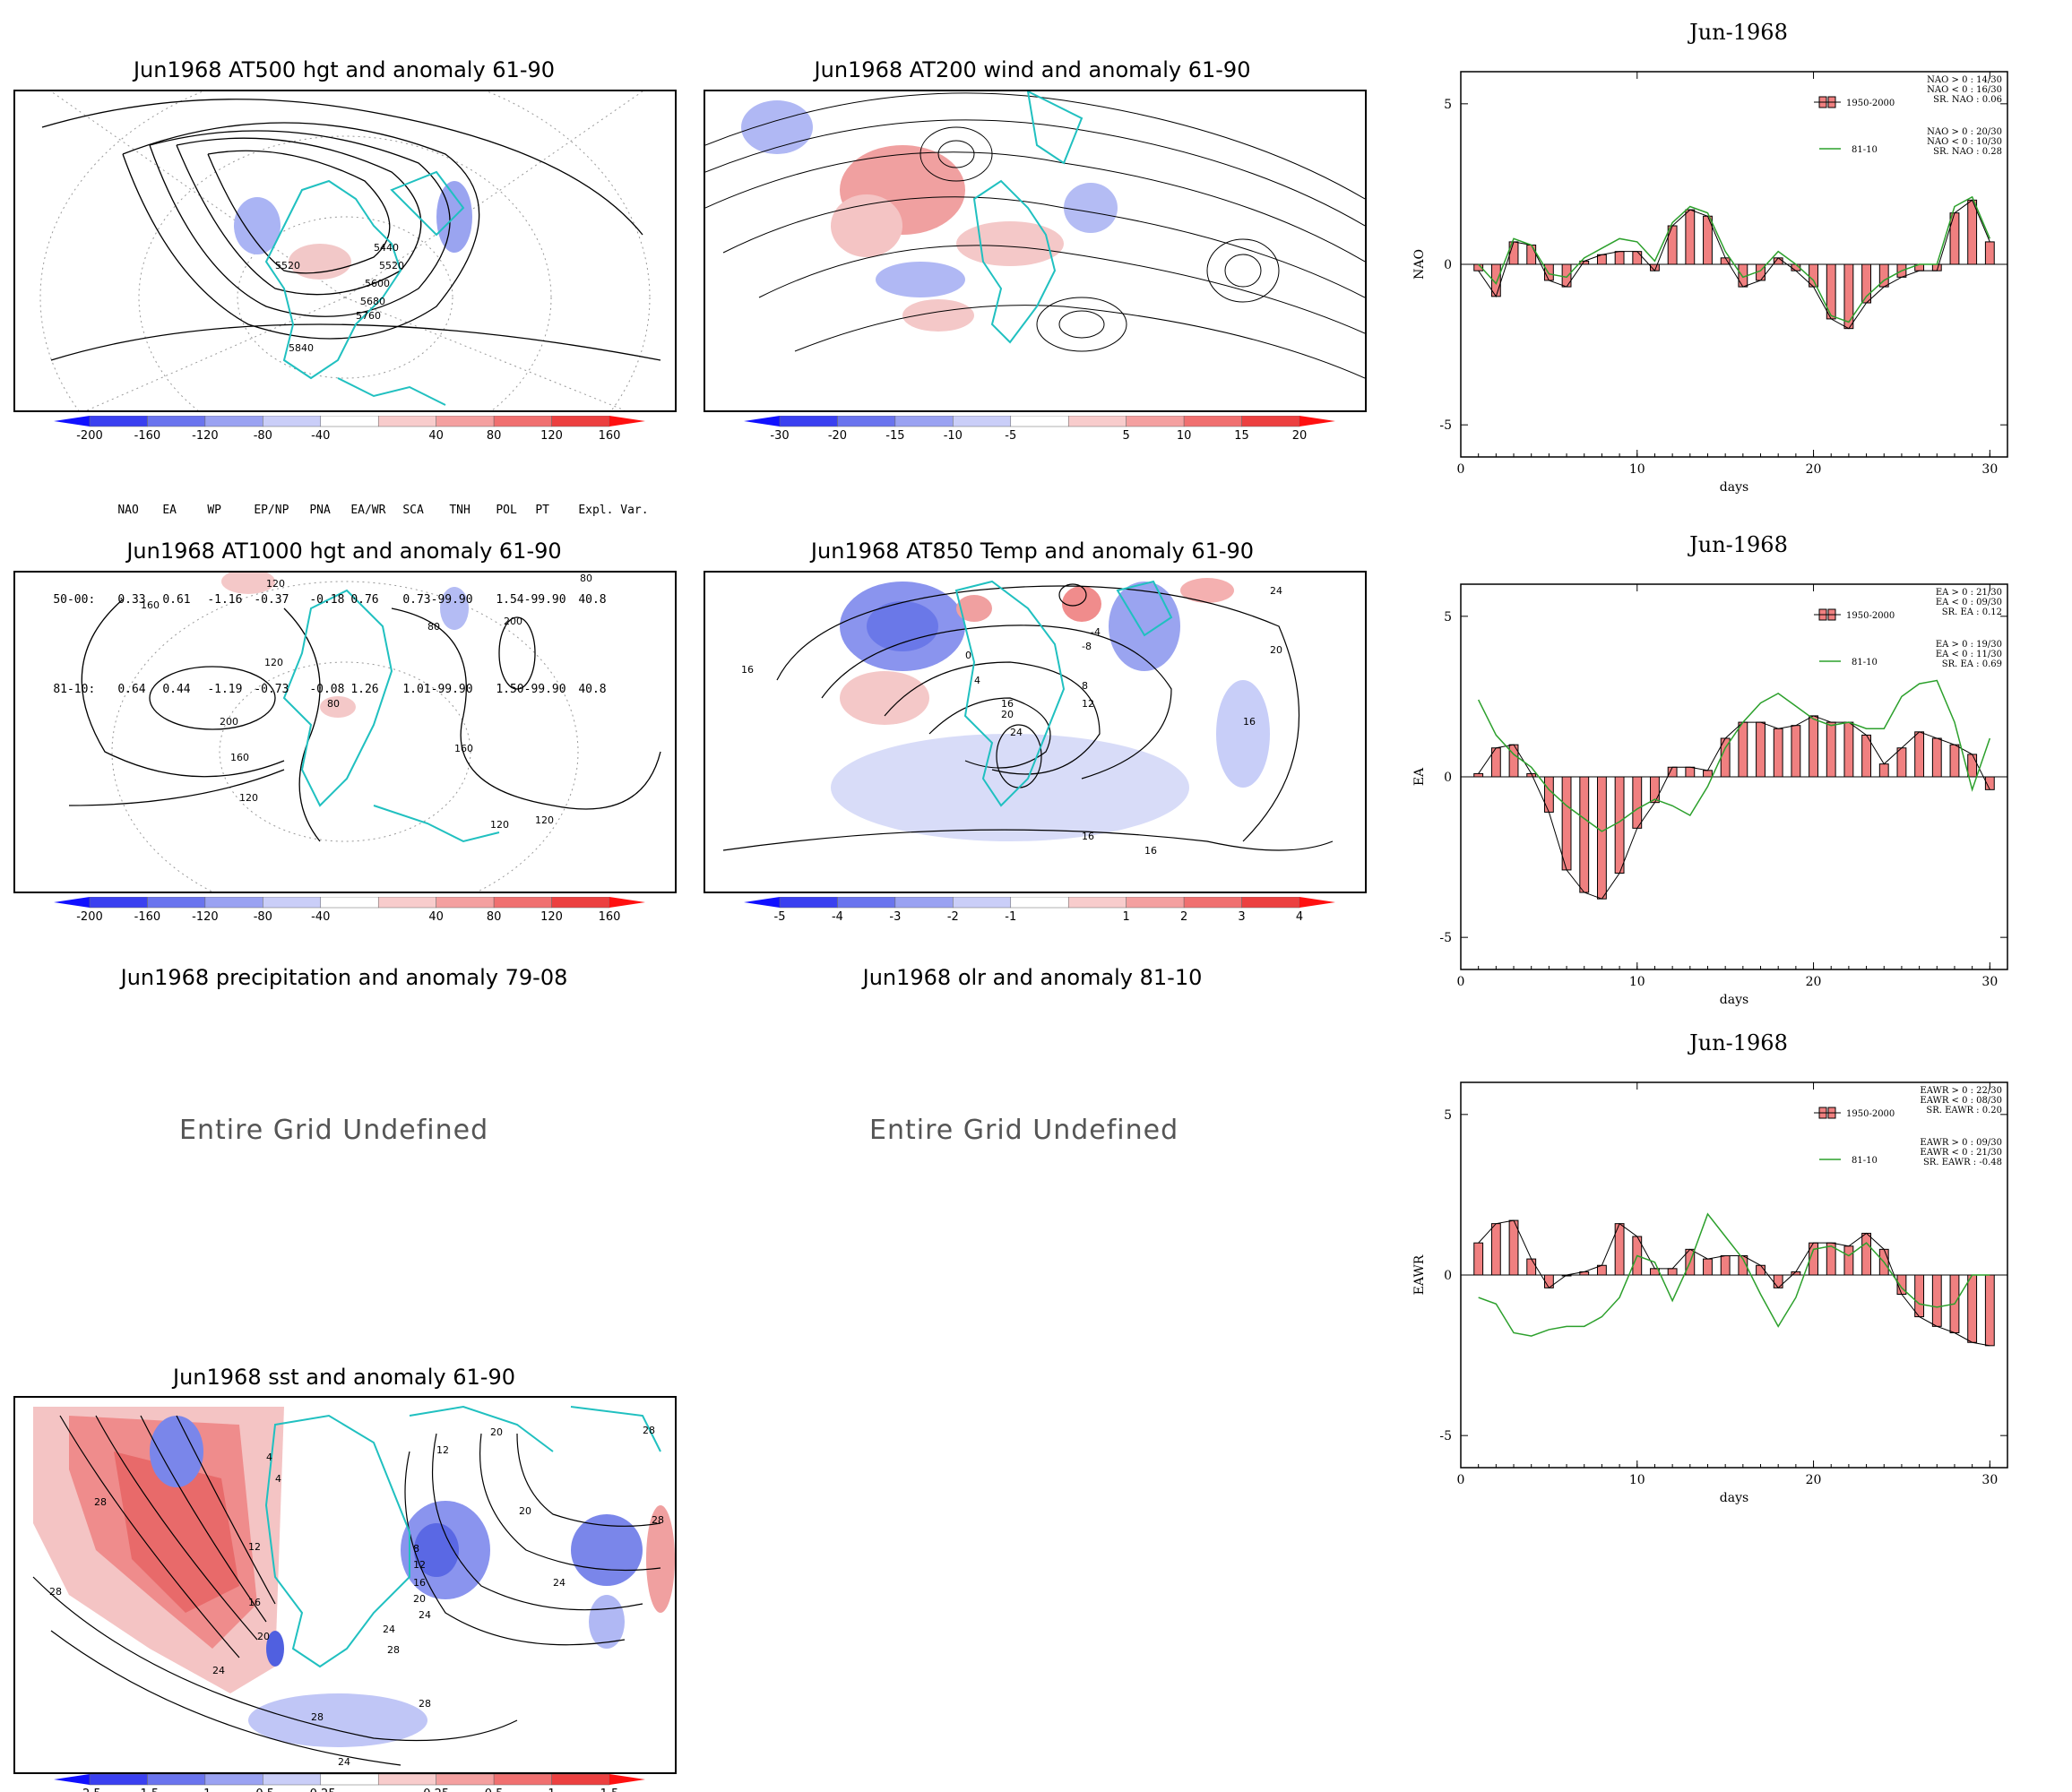 This screenshot has height=1792, width=2072. Describe the element at coordinates (1088, 704) in the screenshot. I see `at850-label: 12` at that location.